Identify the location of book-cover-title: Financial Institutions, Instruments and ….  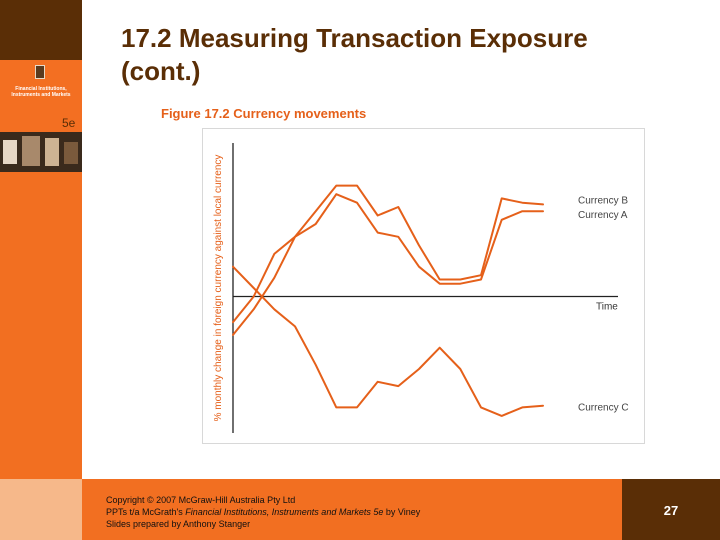
(41, 92).